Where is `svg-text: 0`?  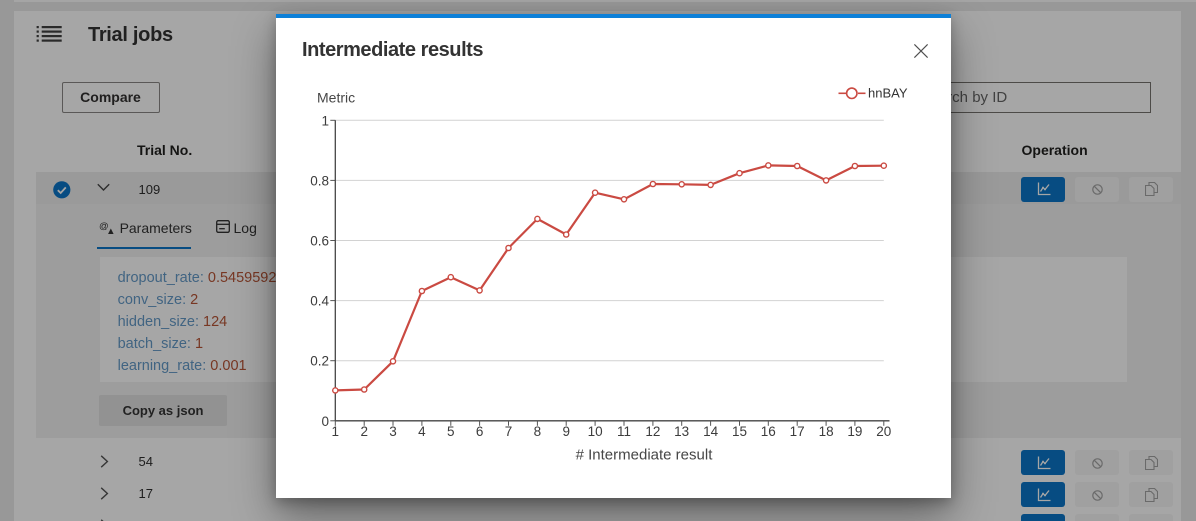 svg-text: 0 is located at coordinates (325, 421).